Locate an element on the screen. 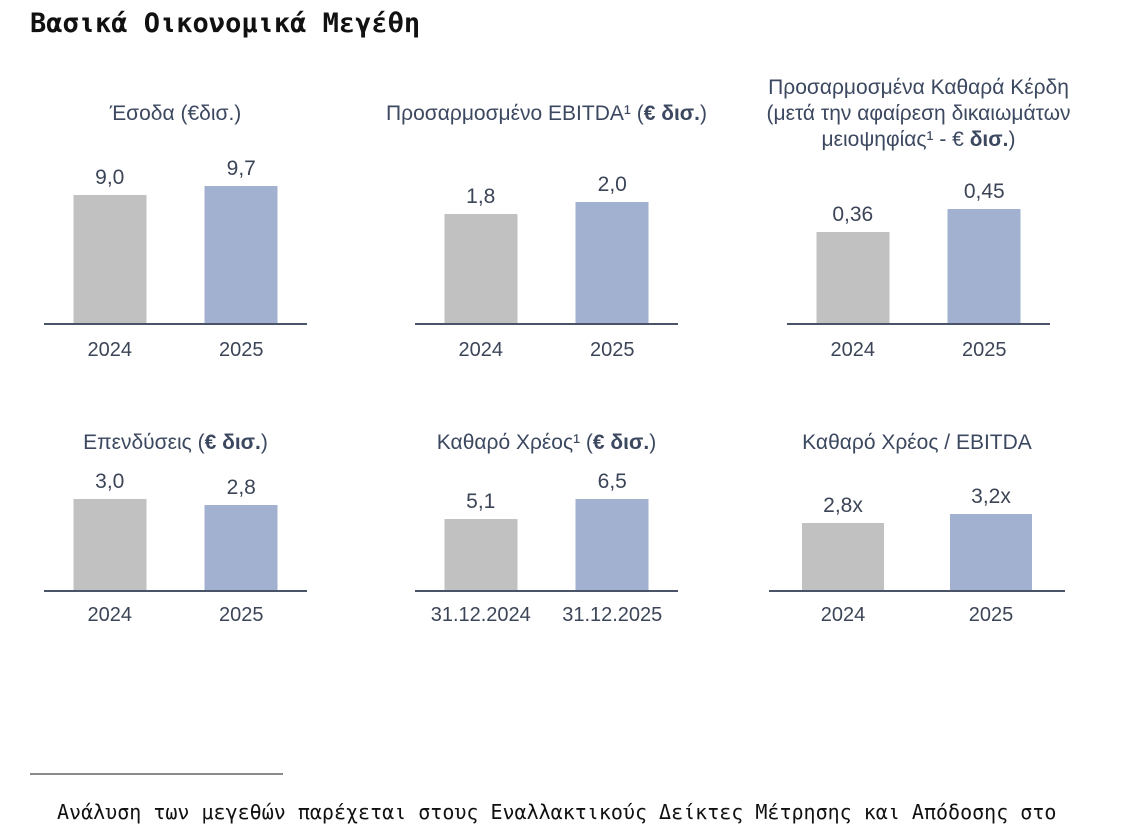 The height and width of the screenshot is (830, 1142). chart-title-line: (μετά την αφαίρεση δικαιωμάτων is located at coordinates (918, 114).